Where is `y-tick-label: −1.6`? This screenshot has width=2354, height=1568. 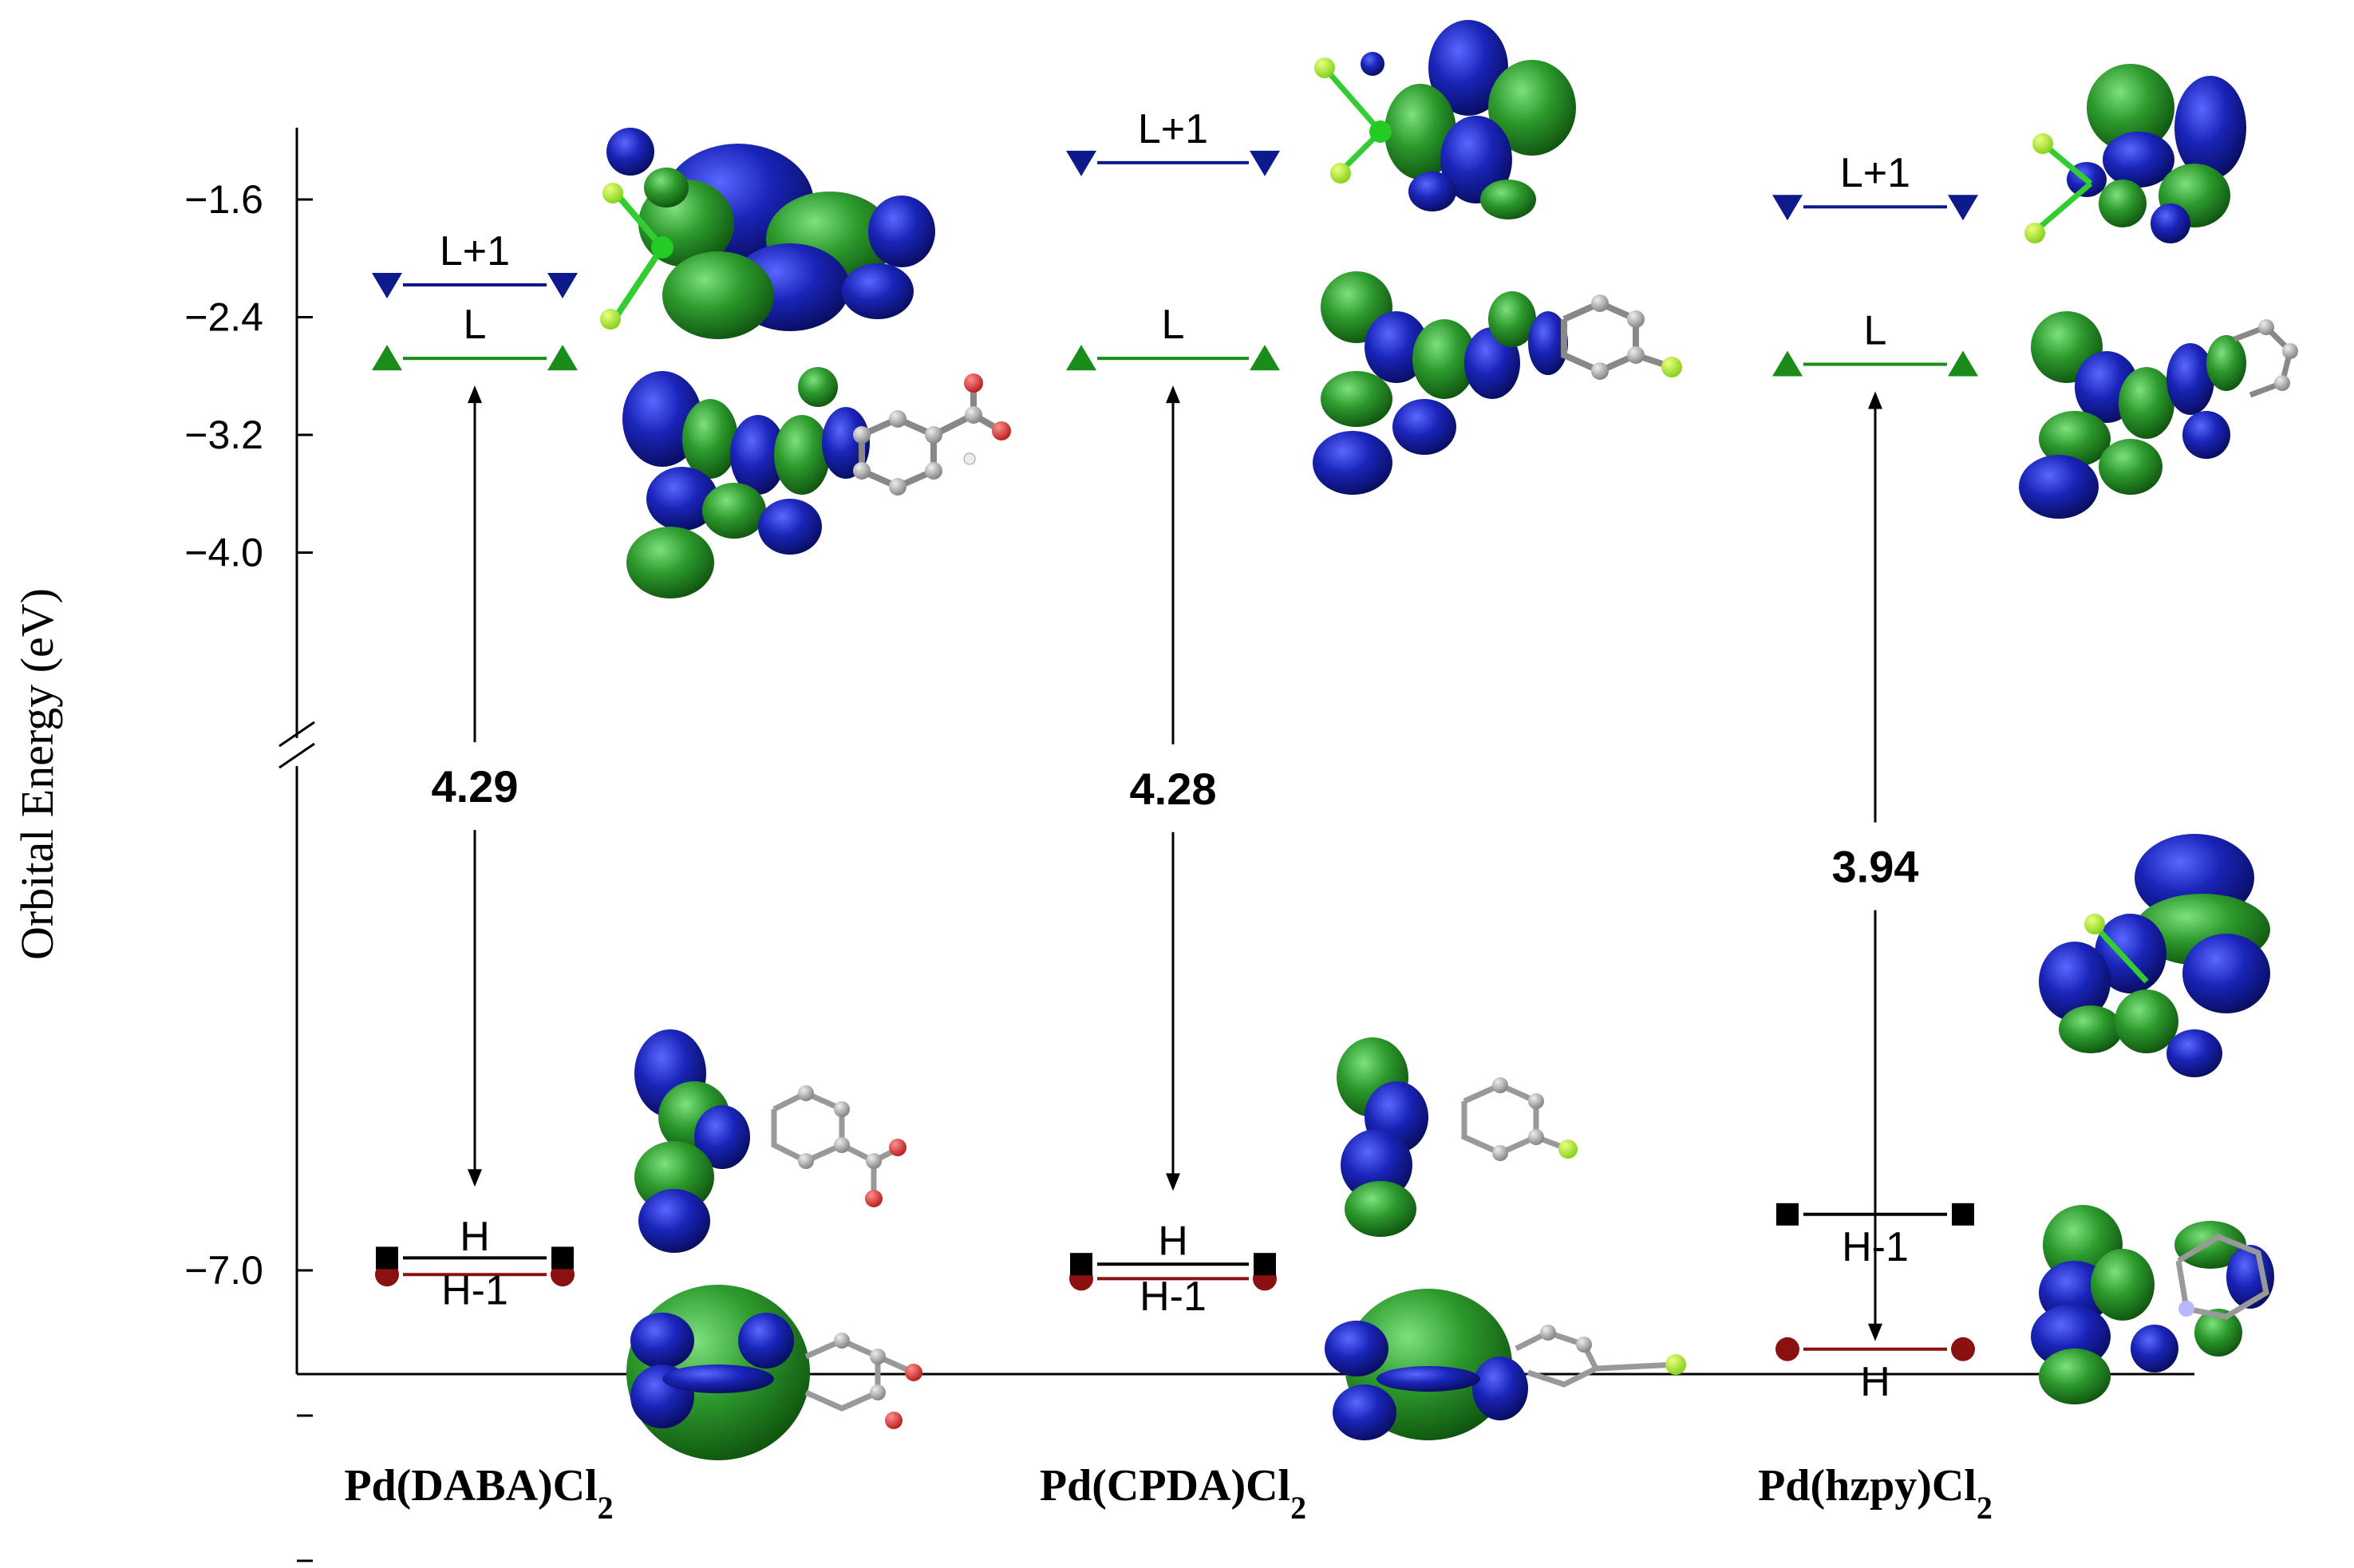
y-tick-label: −1.6 is located at coordinates (223, 199).